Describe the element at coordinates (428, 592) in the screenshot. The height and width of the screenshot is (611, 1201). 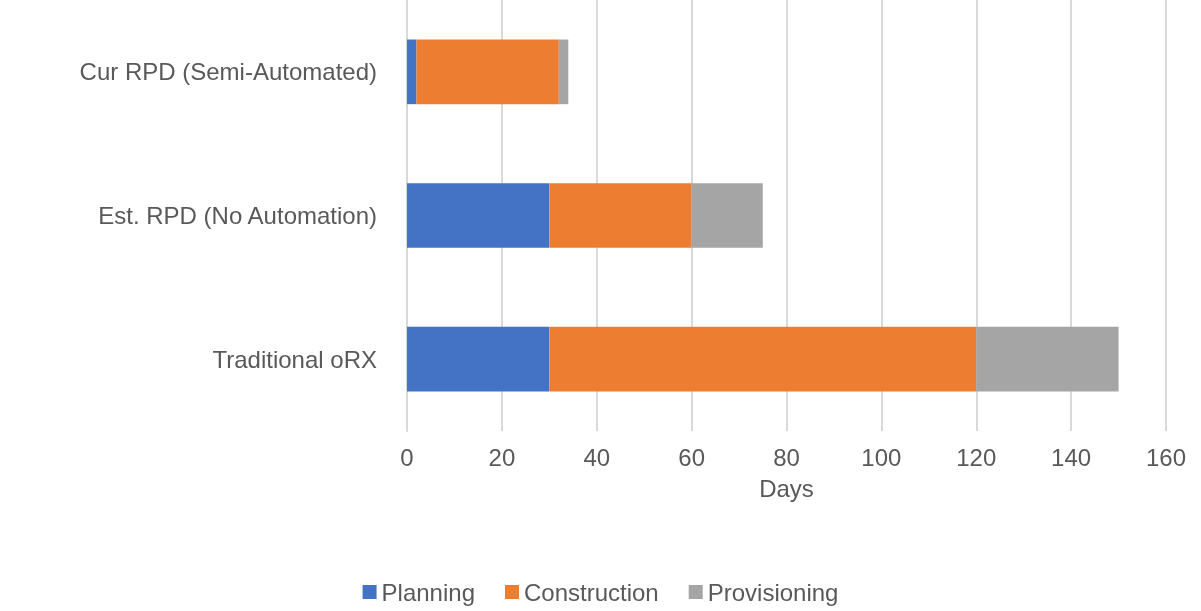
I see `legend-label: Planning` at that location.